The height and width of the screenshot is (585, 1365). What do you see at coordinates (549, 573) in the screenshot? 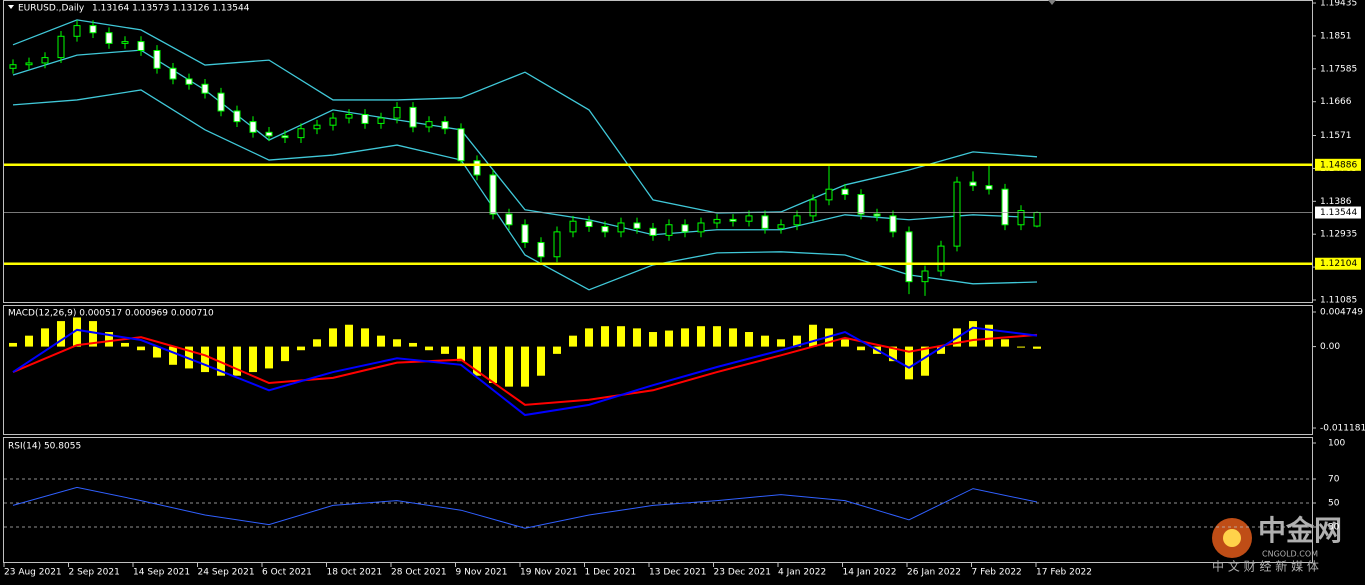
I see `x-tick-label: 19 Nov 2021` at bounding box center [549, 573].